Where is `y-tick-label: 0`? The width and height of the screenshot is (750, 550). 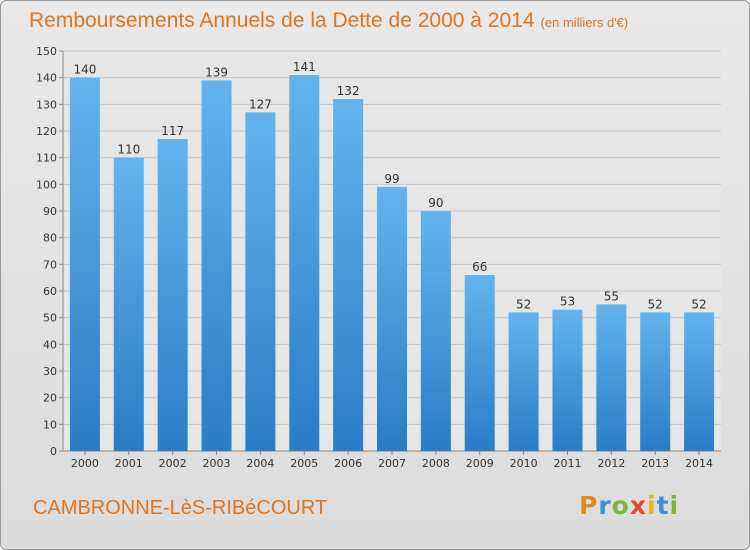
y-tick-label: 0 is located at coordinates (53, 451).